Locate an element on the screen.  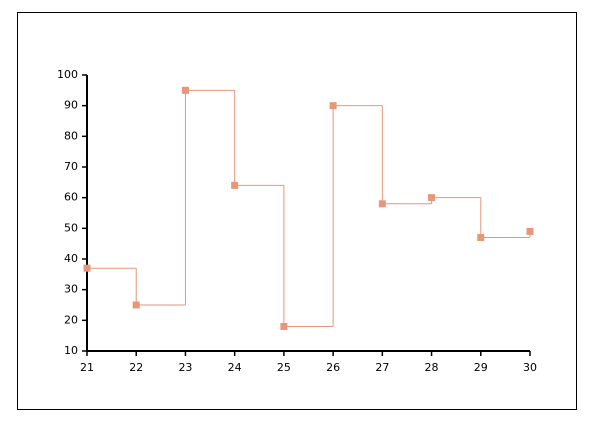
x-tick-label: 25 is located at coordinates (284, 367).